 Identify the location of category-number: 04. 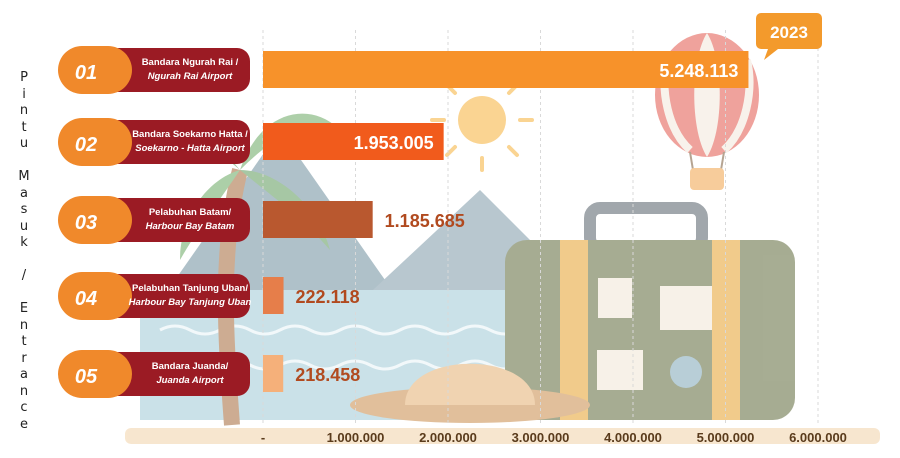
(86, 299).